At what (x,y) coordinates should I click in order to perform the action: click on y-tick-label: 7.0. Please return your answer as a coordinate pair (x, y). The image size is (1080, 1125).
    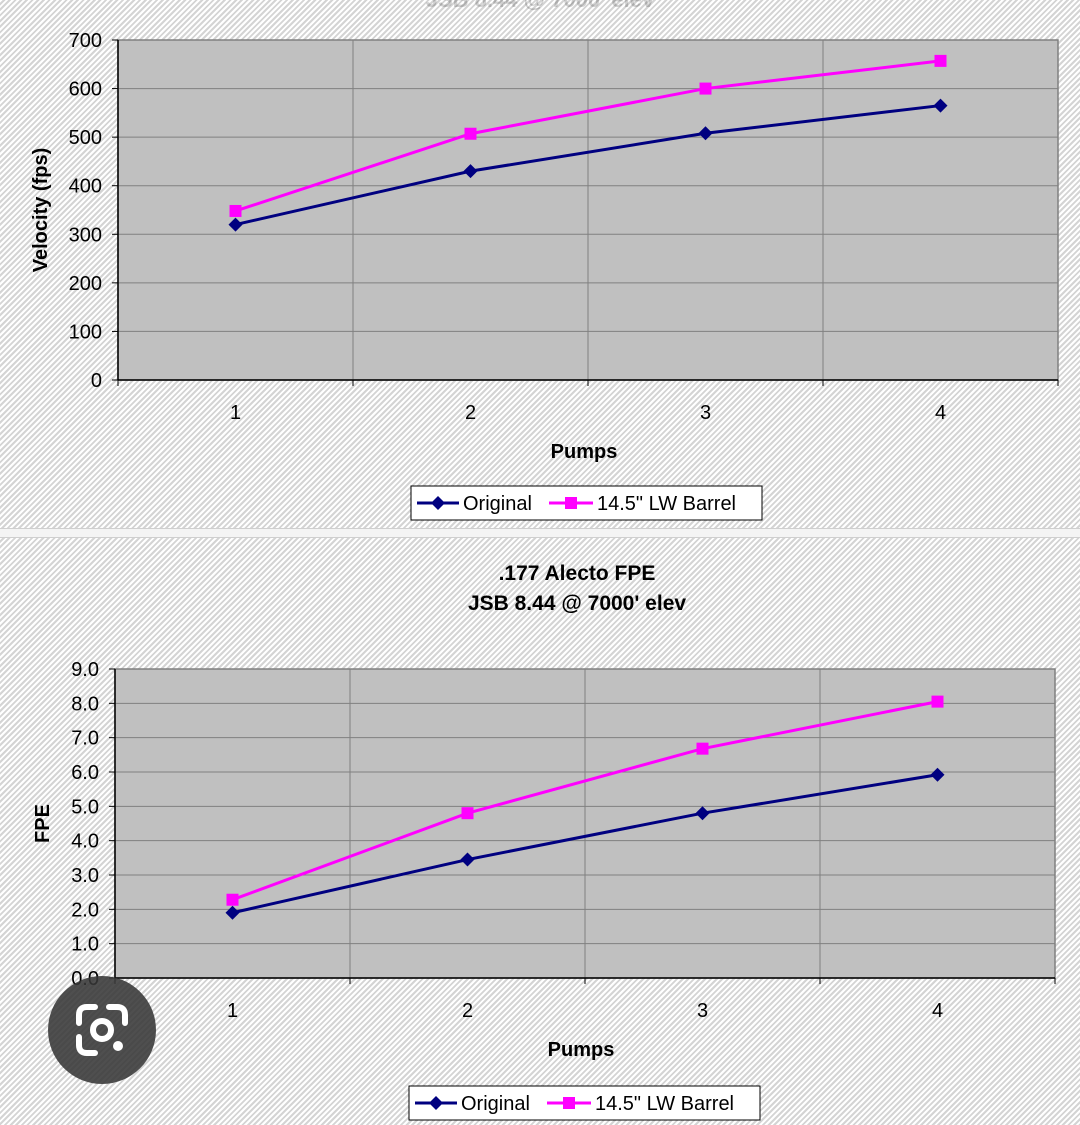
    Looking at the image, I should click on (85, 739).